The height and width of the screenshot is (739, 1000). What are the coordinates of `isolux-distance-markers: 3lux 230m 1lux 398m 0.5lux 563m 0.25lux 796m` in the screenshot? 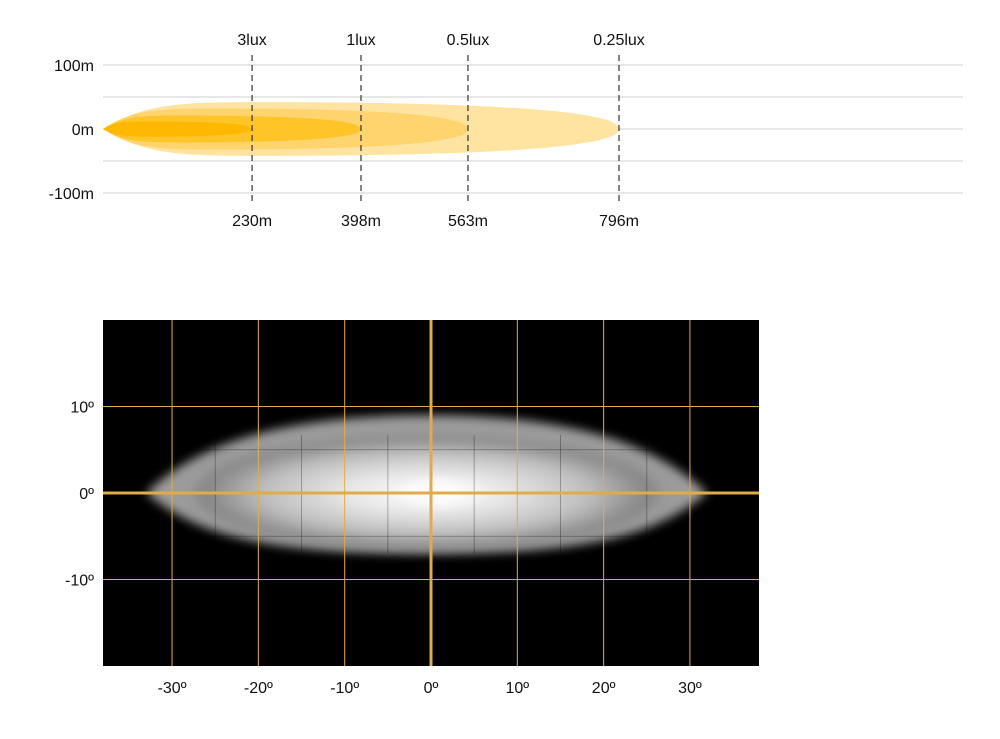 It's located at (438, 131).